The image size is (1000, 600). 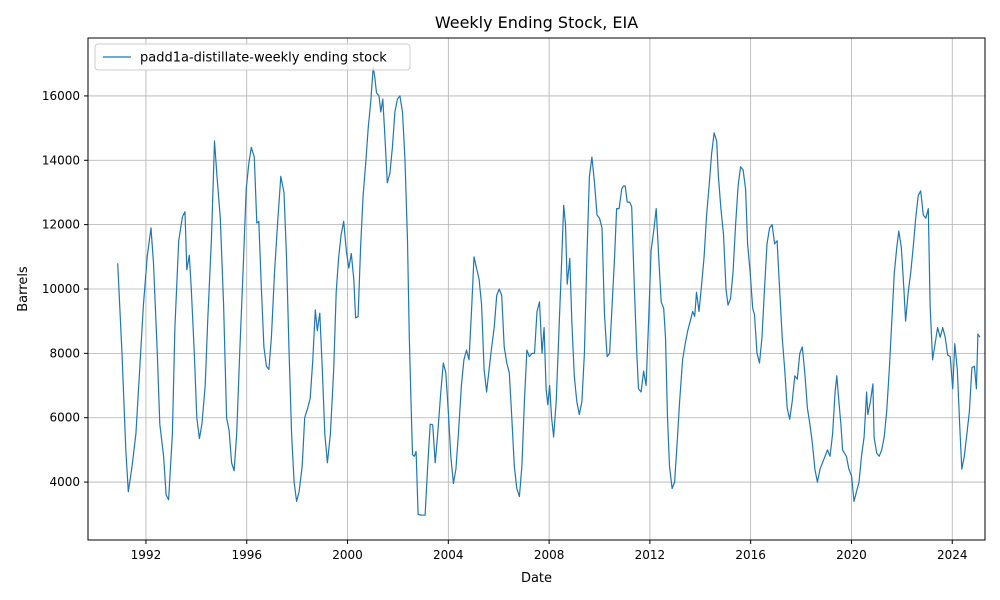 What do you see at coordinates (536, 578) in the screenshot?
I see `x-axis-label: Date` at bounding box center [536, 578].